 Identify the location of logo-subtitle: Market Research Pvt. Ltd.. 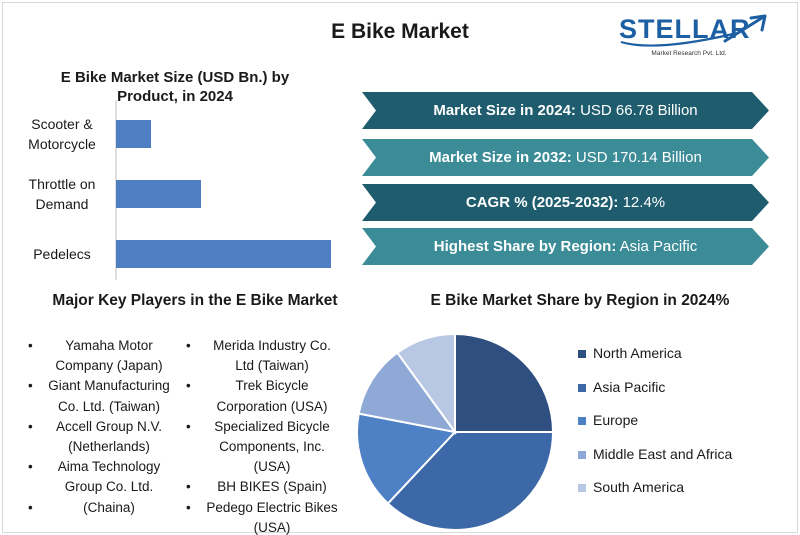
(689, 53).